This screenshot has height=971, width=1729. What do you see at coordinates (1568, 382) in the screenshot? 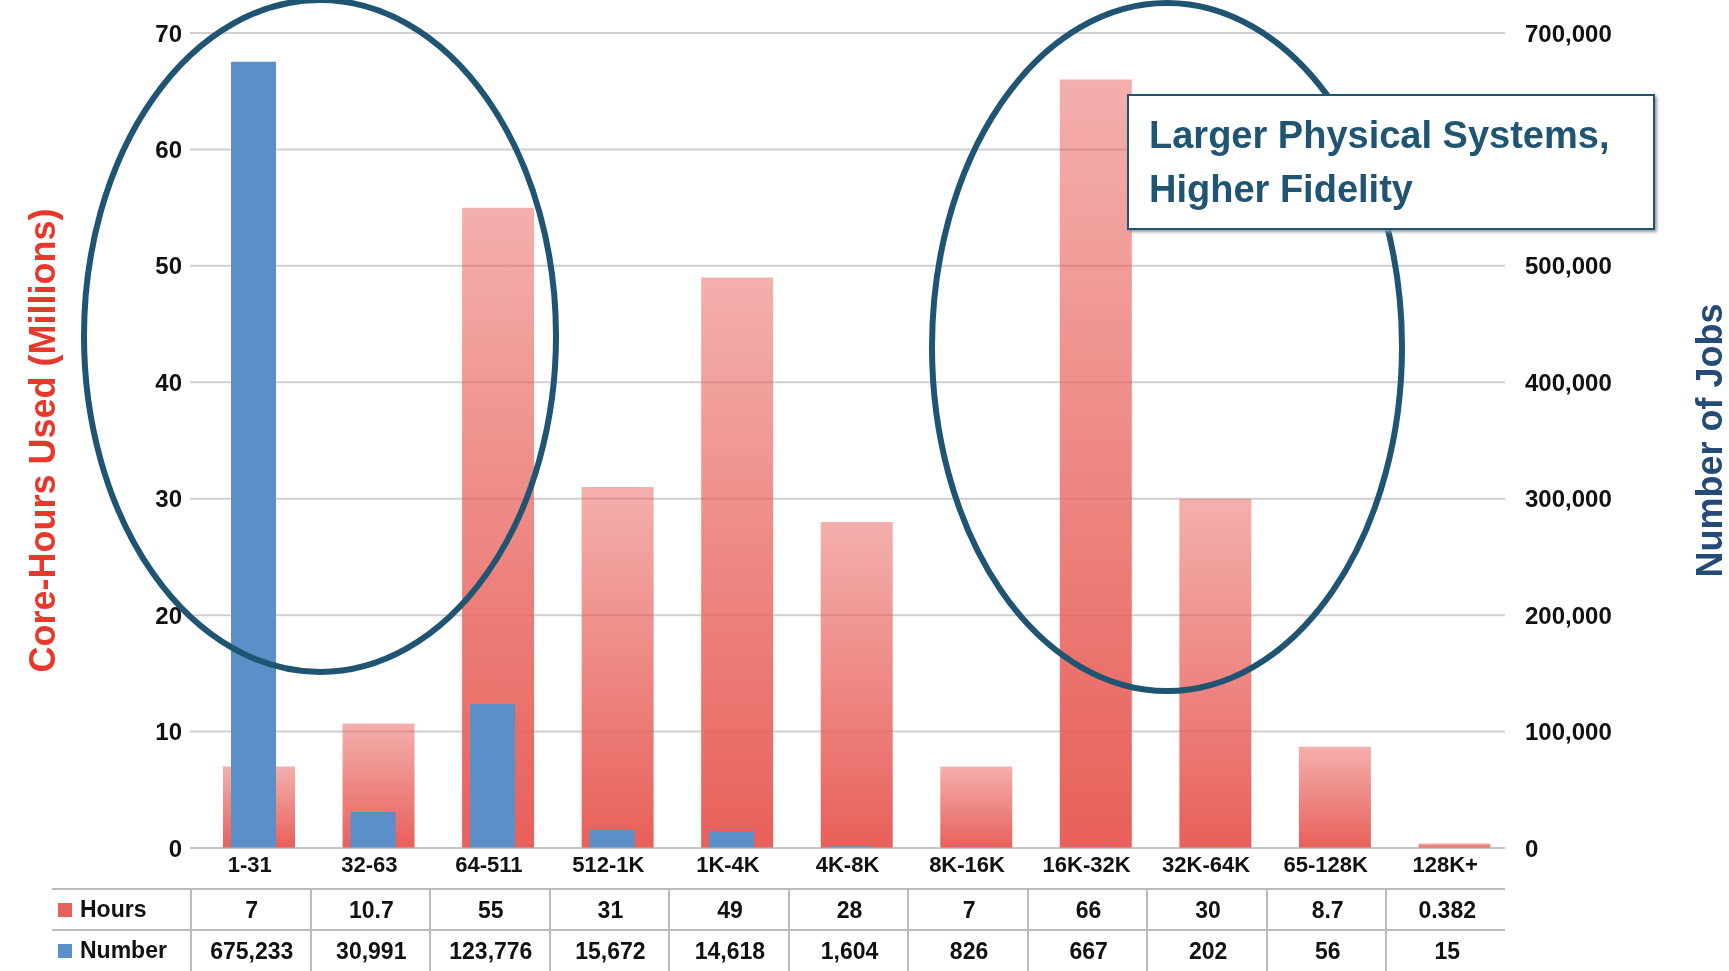
I see `y2-tick-label: 400,000` at bounding box center [1568, 382].